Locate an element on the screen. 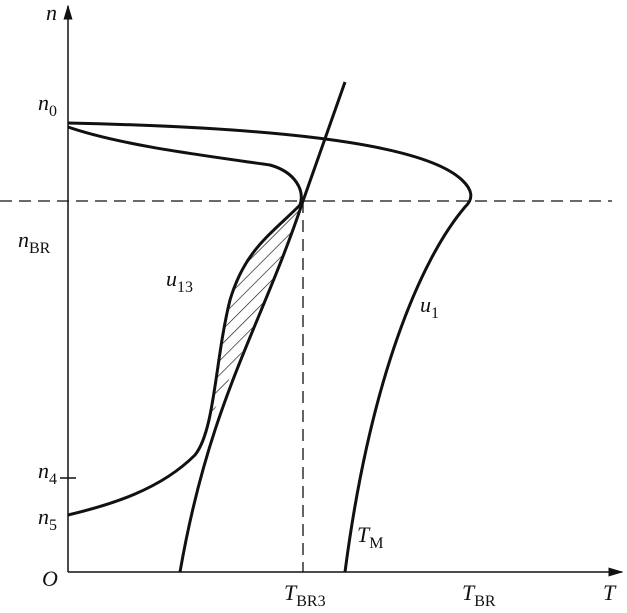  label: TBR3 is located at coordinates (305, 595).